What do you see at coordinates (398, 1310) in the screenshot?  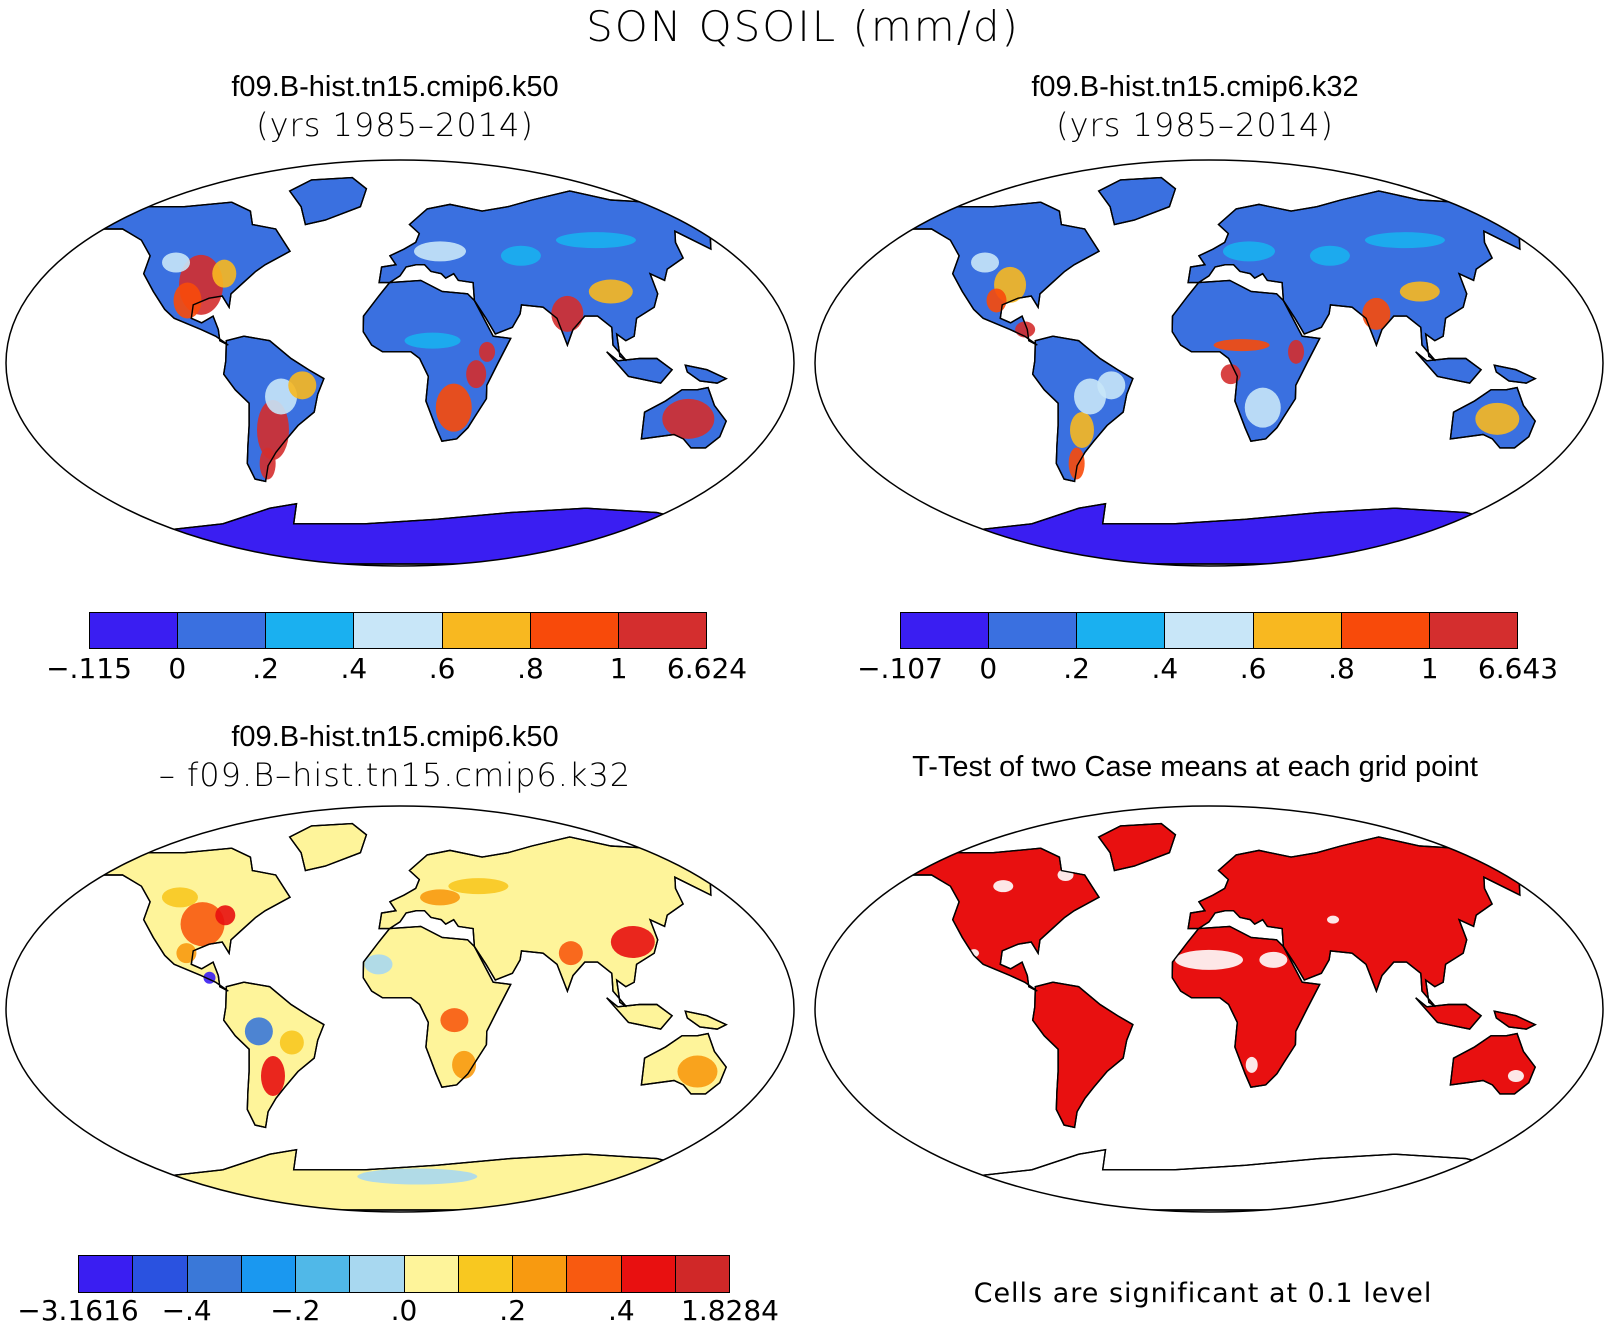 I see `colorbar-diff-labels: −3.1616 −.4 −.2 .0 .2 .4 1.8284` at bounding box center [398, 1310].